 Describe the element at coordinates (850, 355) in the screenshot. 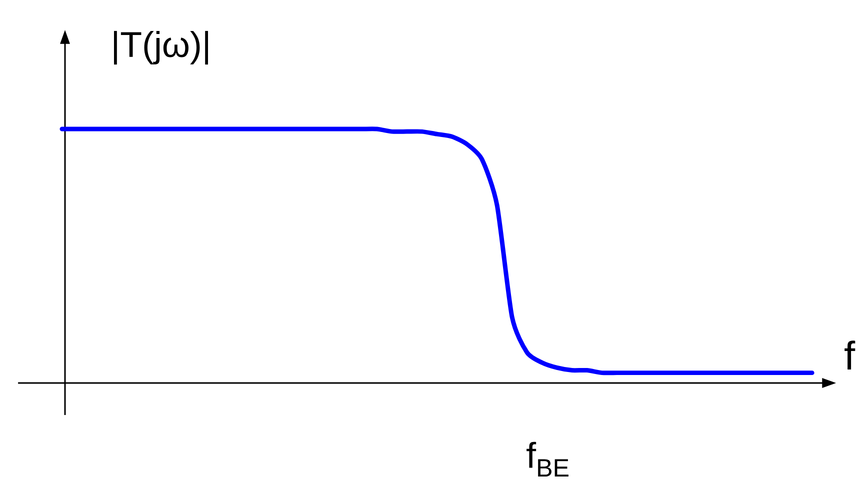

I see `x-axis-title: f` at that location.